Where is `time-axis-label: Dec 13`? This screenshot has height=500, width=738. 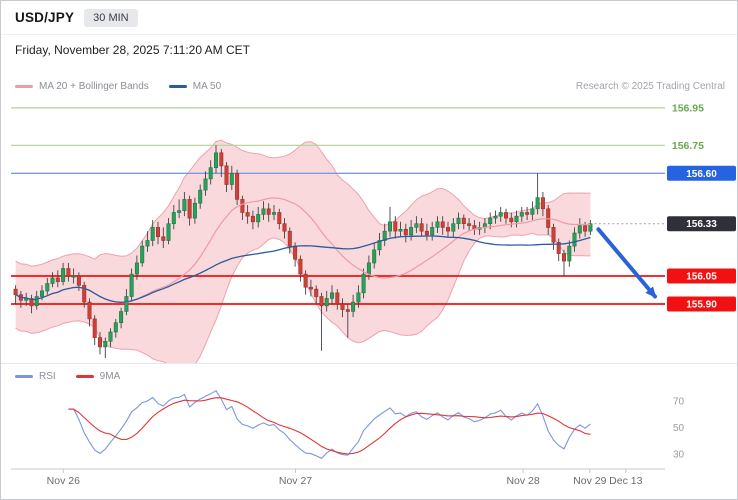 time-axis-label: Dec 13 is located at coordinates (625, 481).